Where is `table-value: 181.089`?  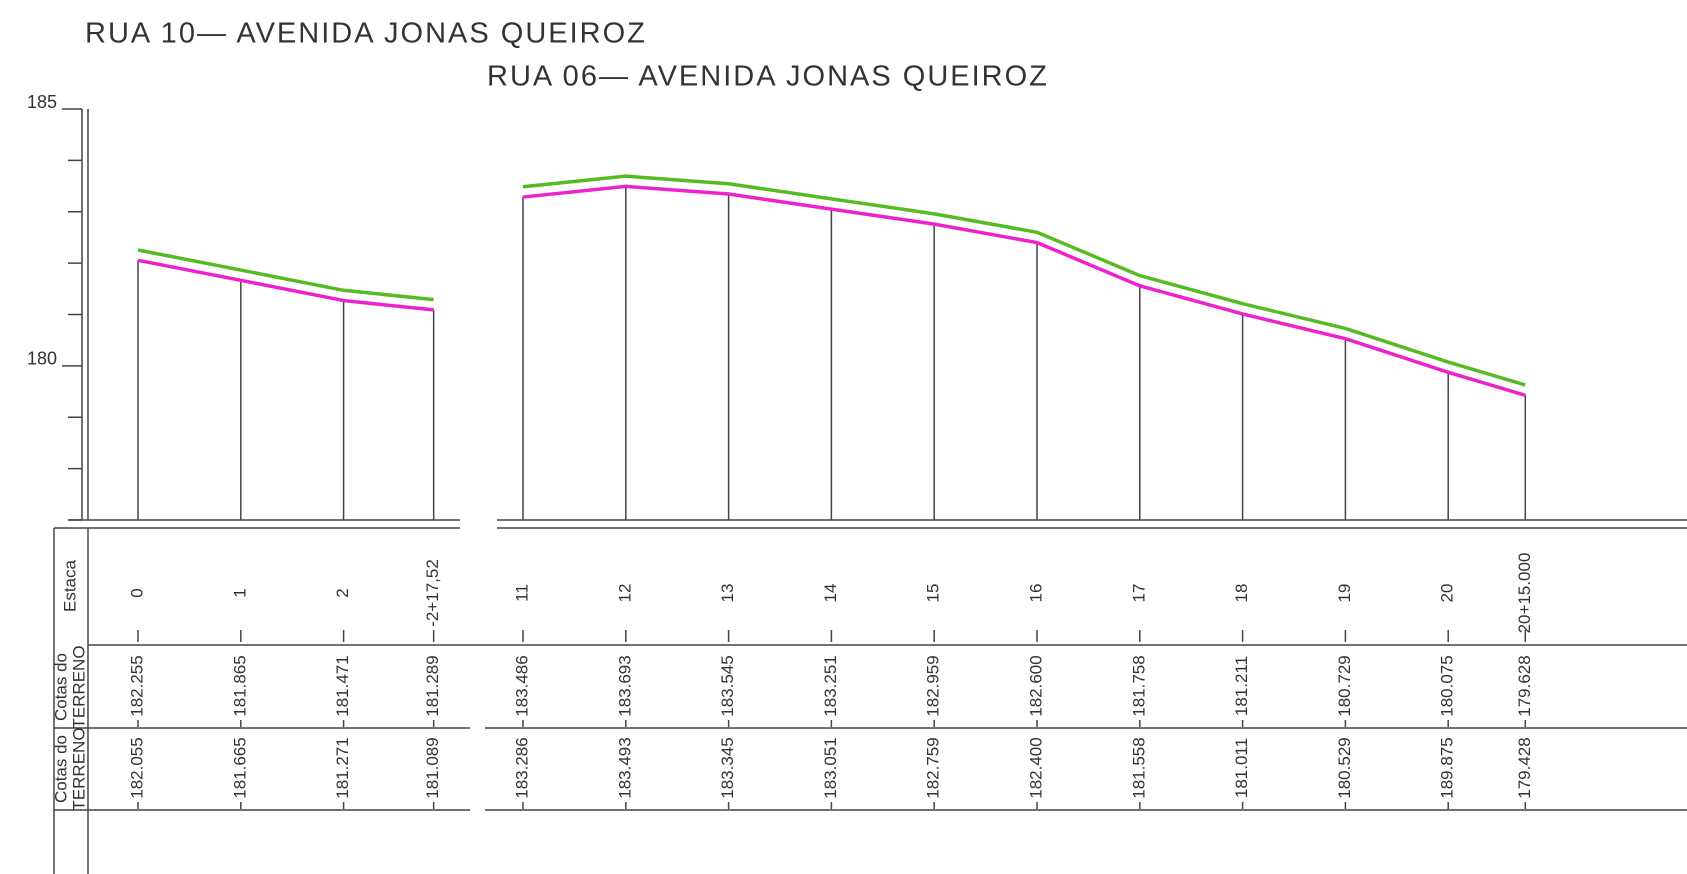 table-value: 181.089 is located at coordinates (432, 767).